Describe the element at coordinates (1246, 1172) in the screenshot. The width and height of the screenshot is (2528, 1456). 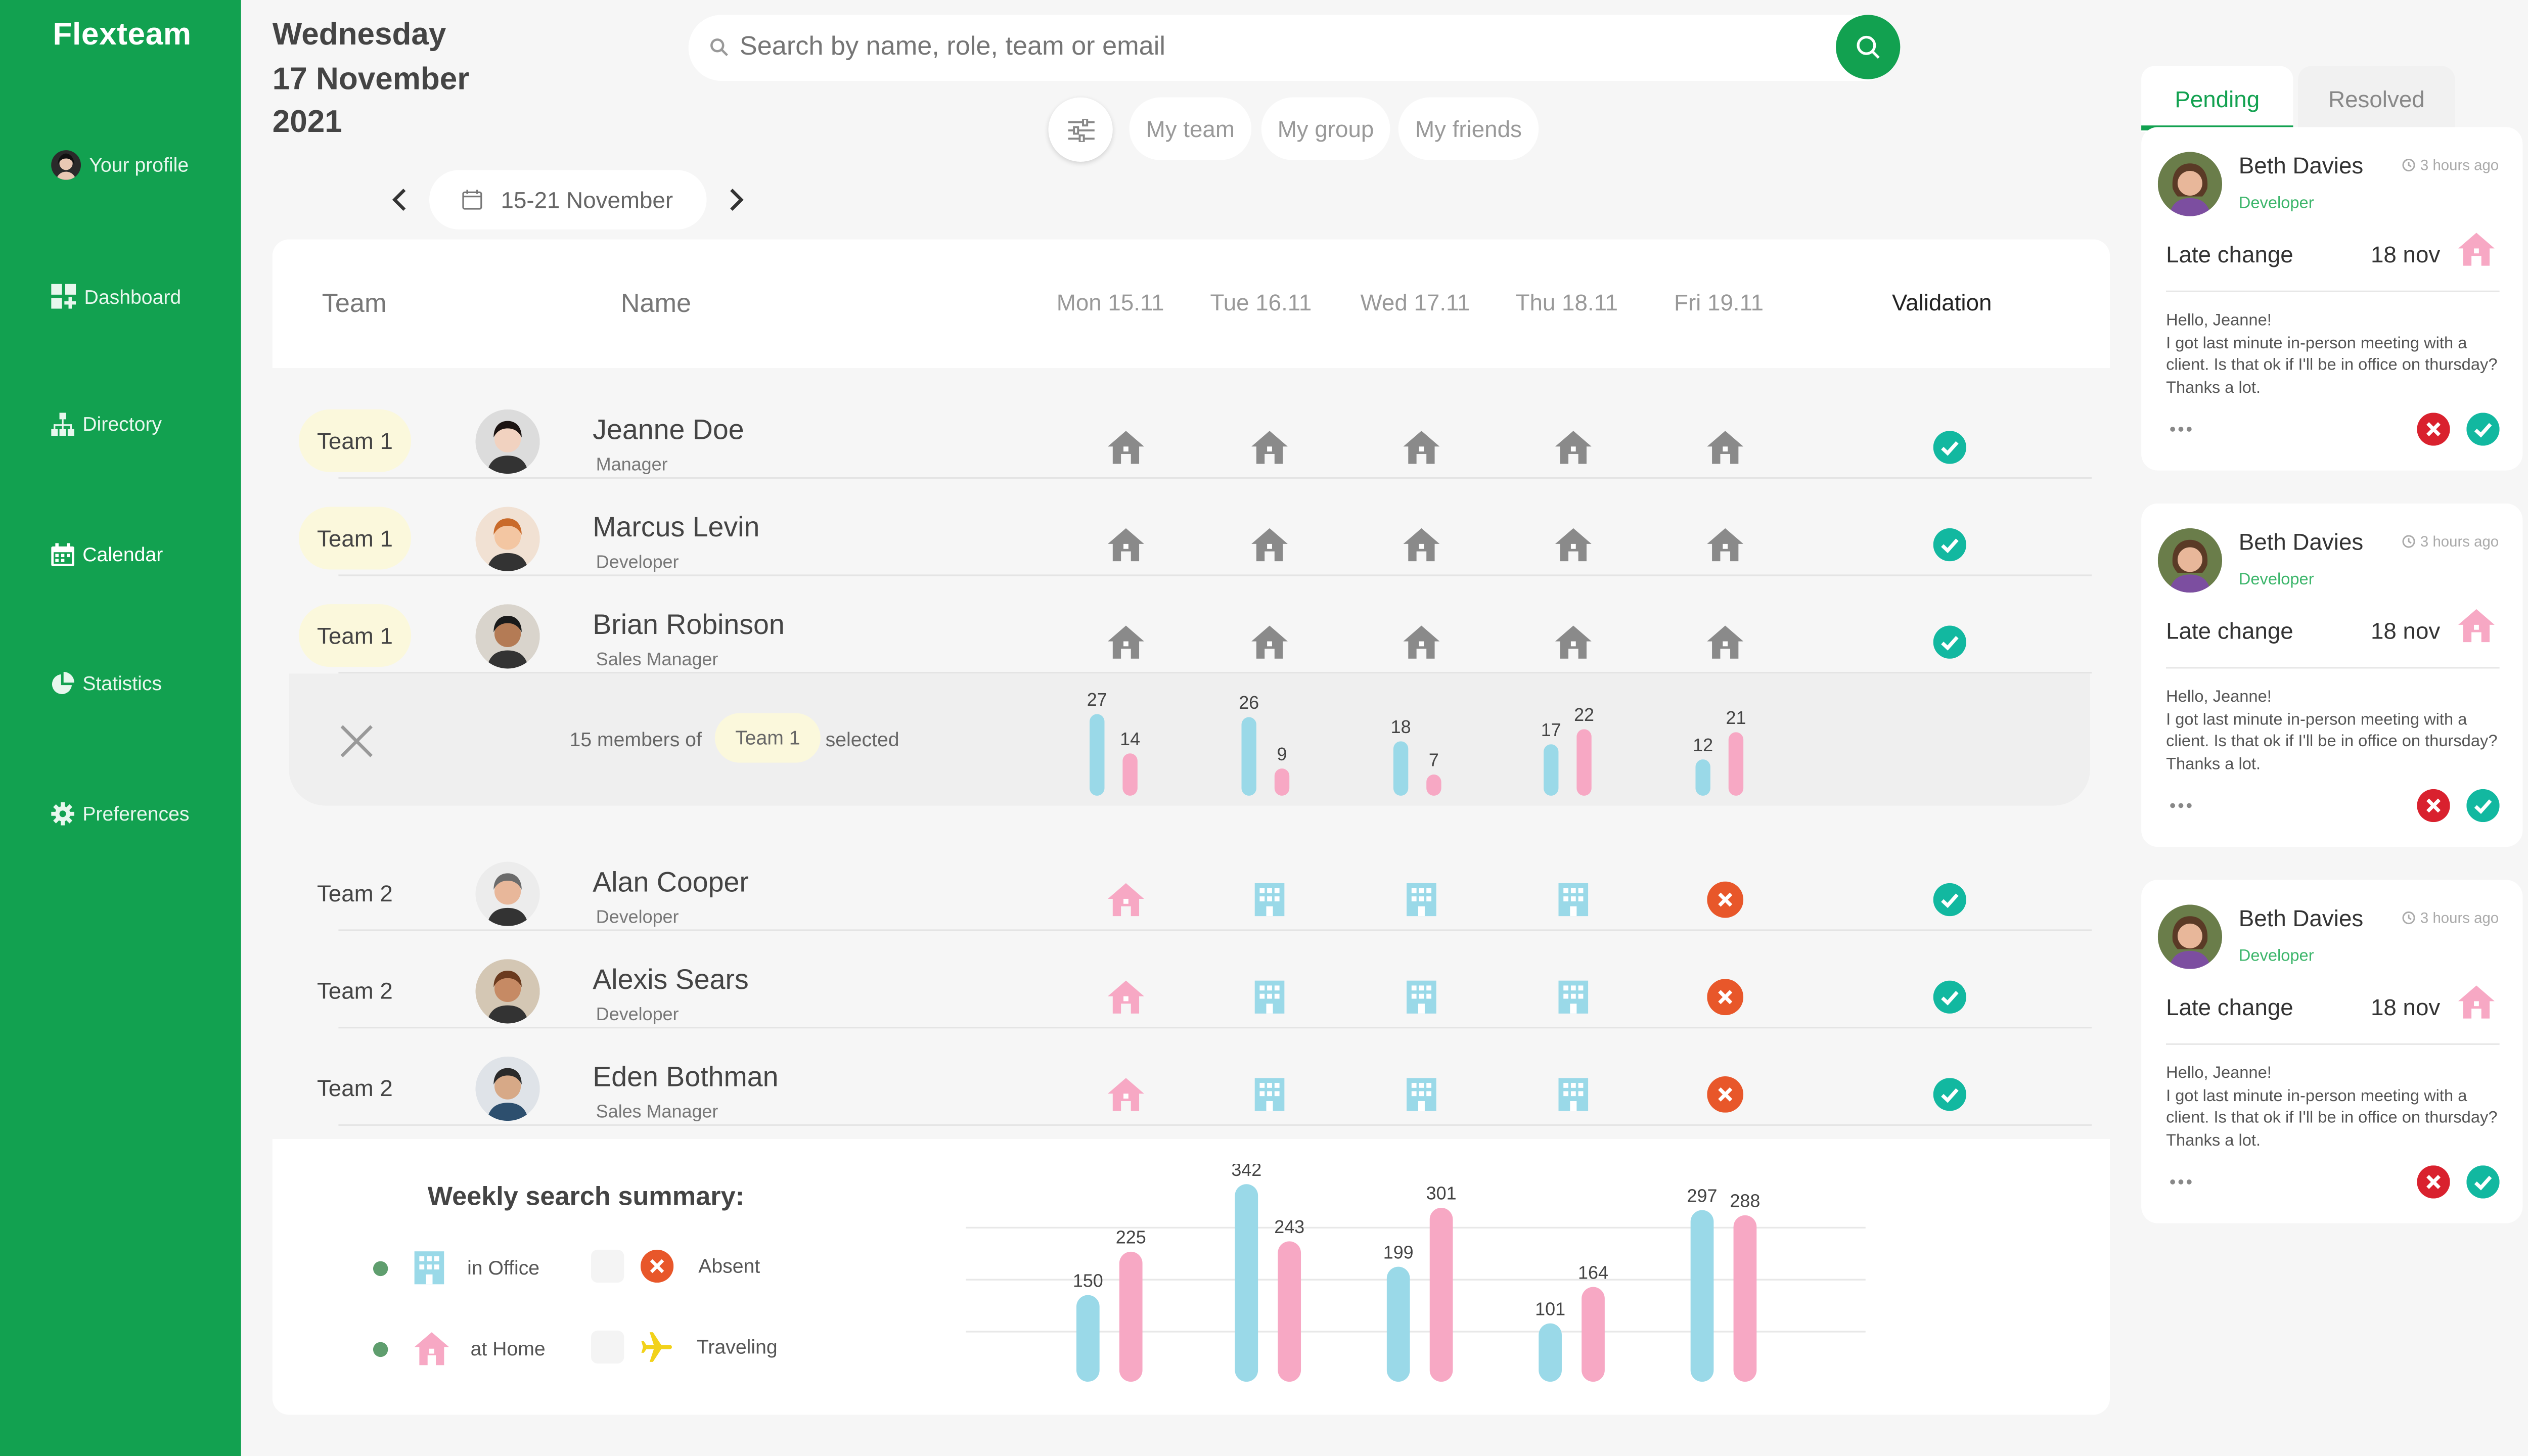
I see `bar-value-label: 342` at that location.